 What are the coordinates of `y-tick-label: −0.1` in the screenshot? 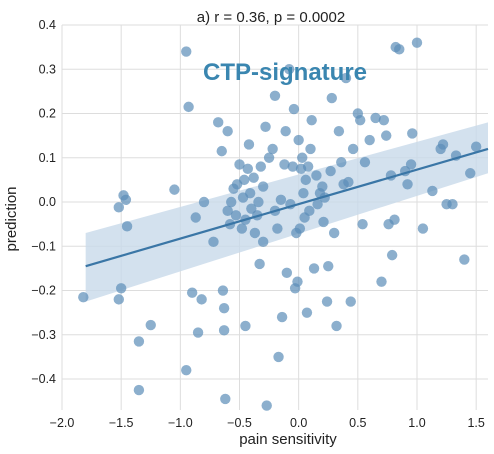 It's located at (43, 246).